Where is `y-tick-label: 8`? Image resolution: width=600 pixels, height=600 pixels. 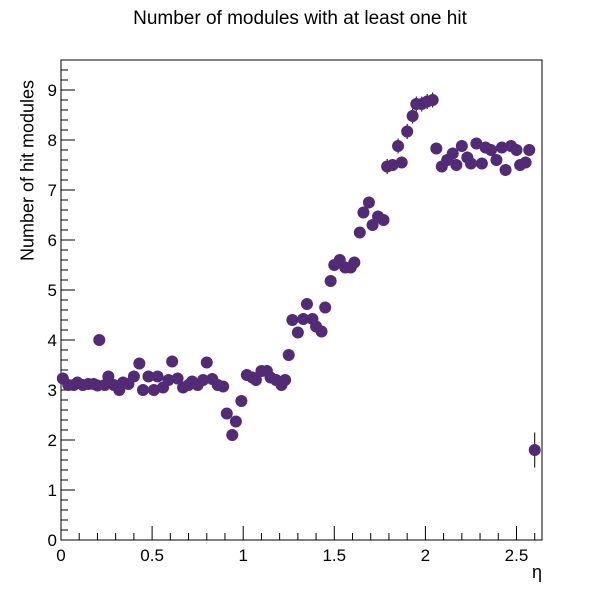
y-tick-label: 8 is located at coordinates (52, 140).